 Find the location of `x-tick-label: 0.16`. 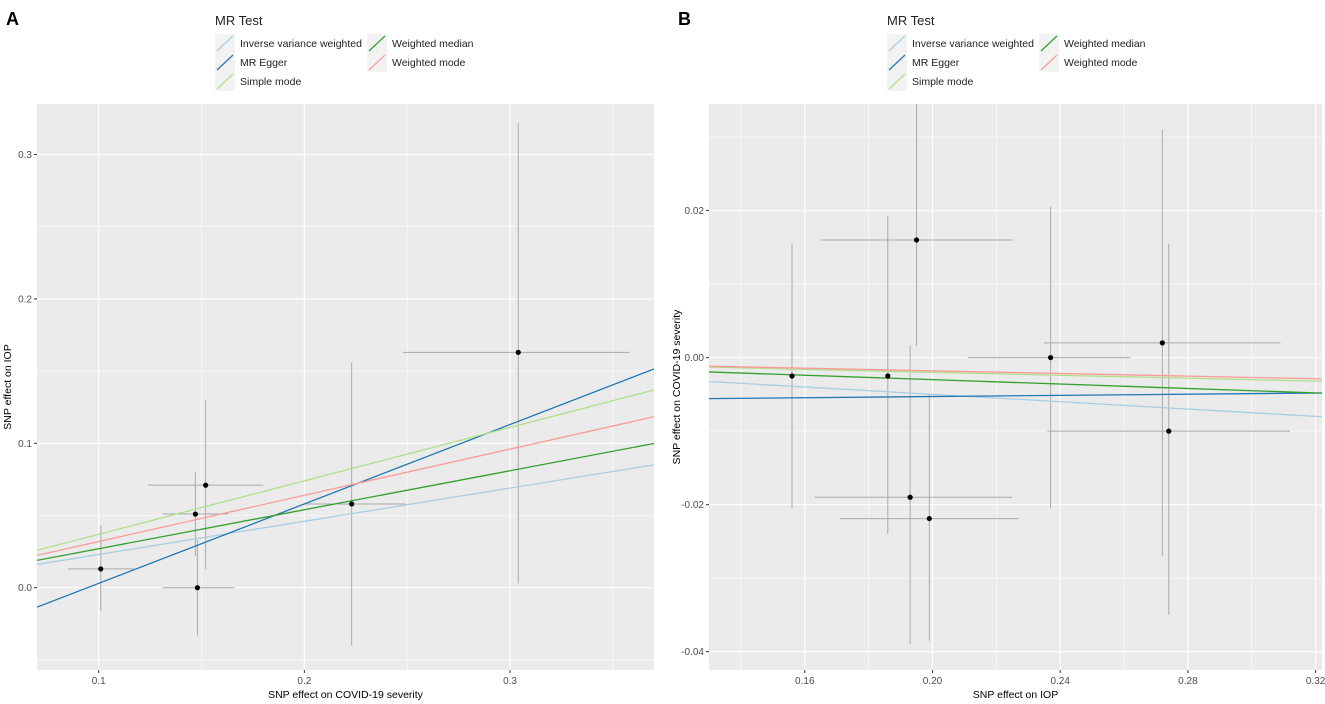

x-tick-label: 0.16 is located at coordinates (805, 681).